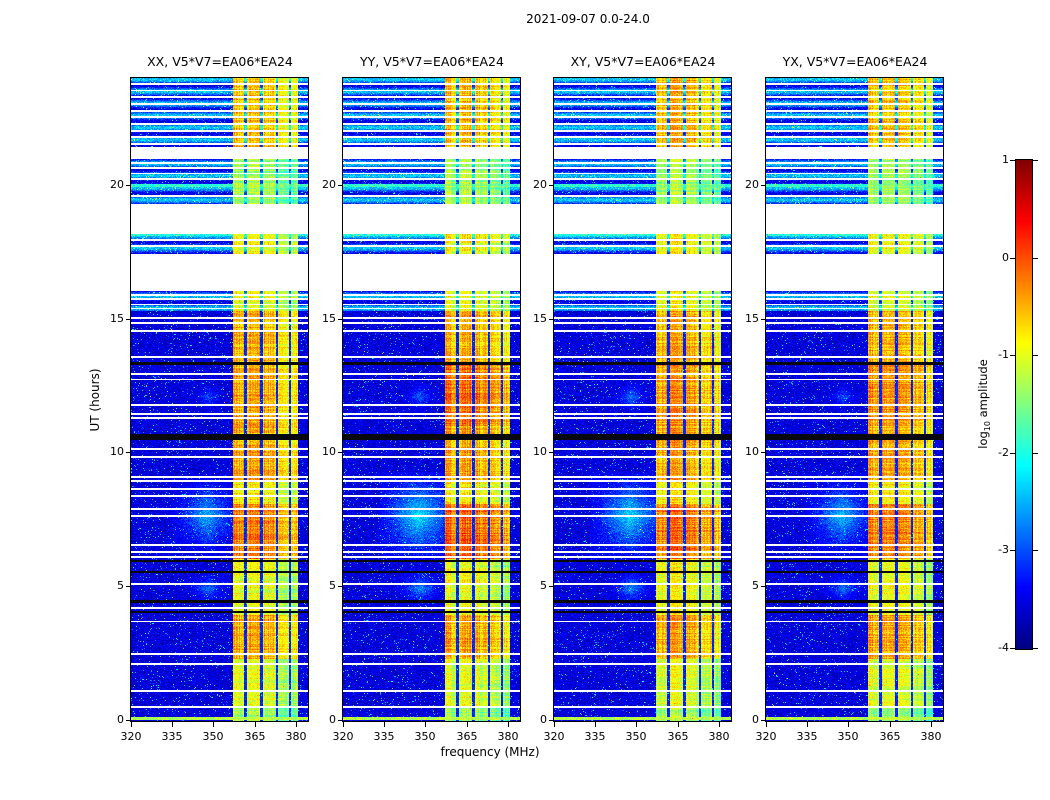  I want to click on colorbar, so click(1024, 404).